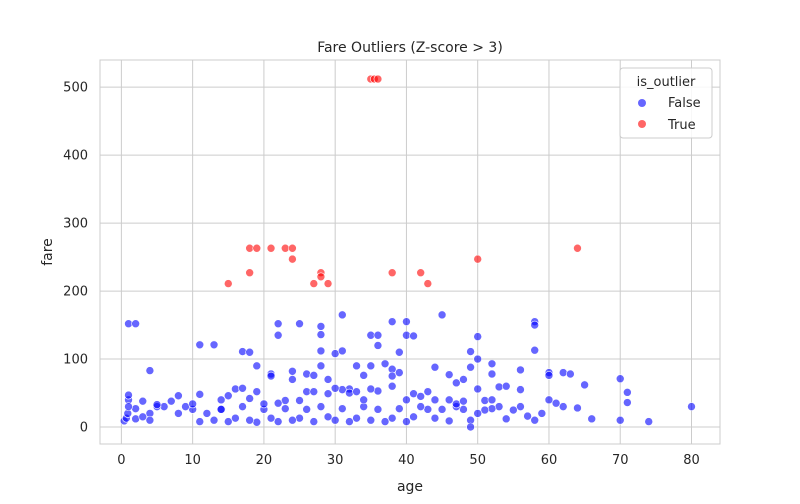 This screenshot has width=800, height=504. Describe the element at coordinates (666, 82) in the screenshot. I see `legend-title: is_outlier` at that location.